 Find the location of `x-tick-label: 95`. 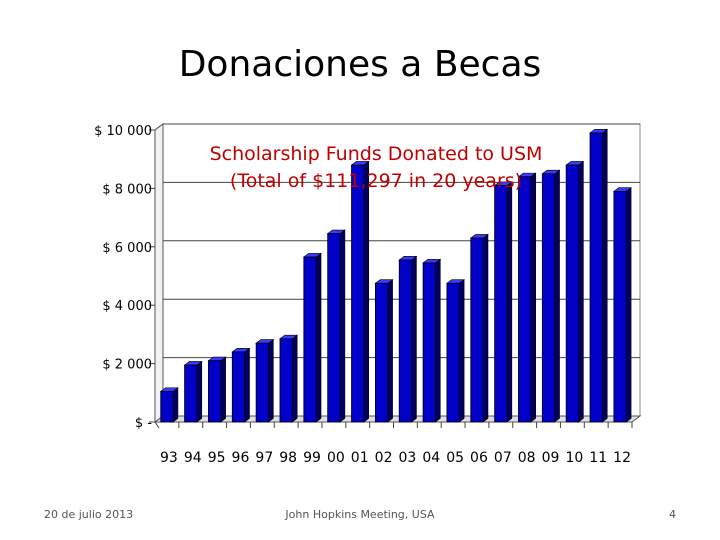

x-tick-label: 95 is located at coordinates (217, 458).